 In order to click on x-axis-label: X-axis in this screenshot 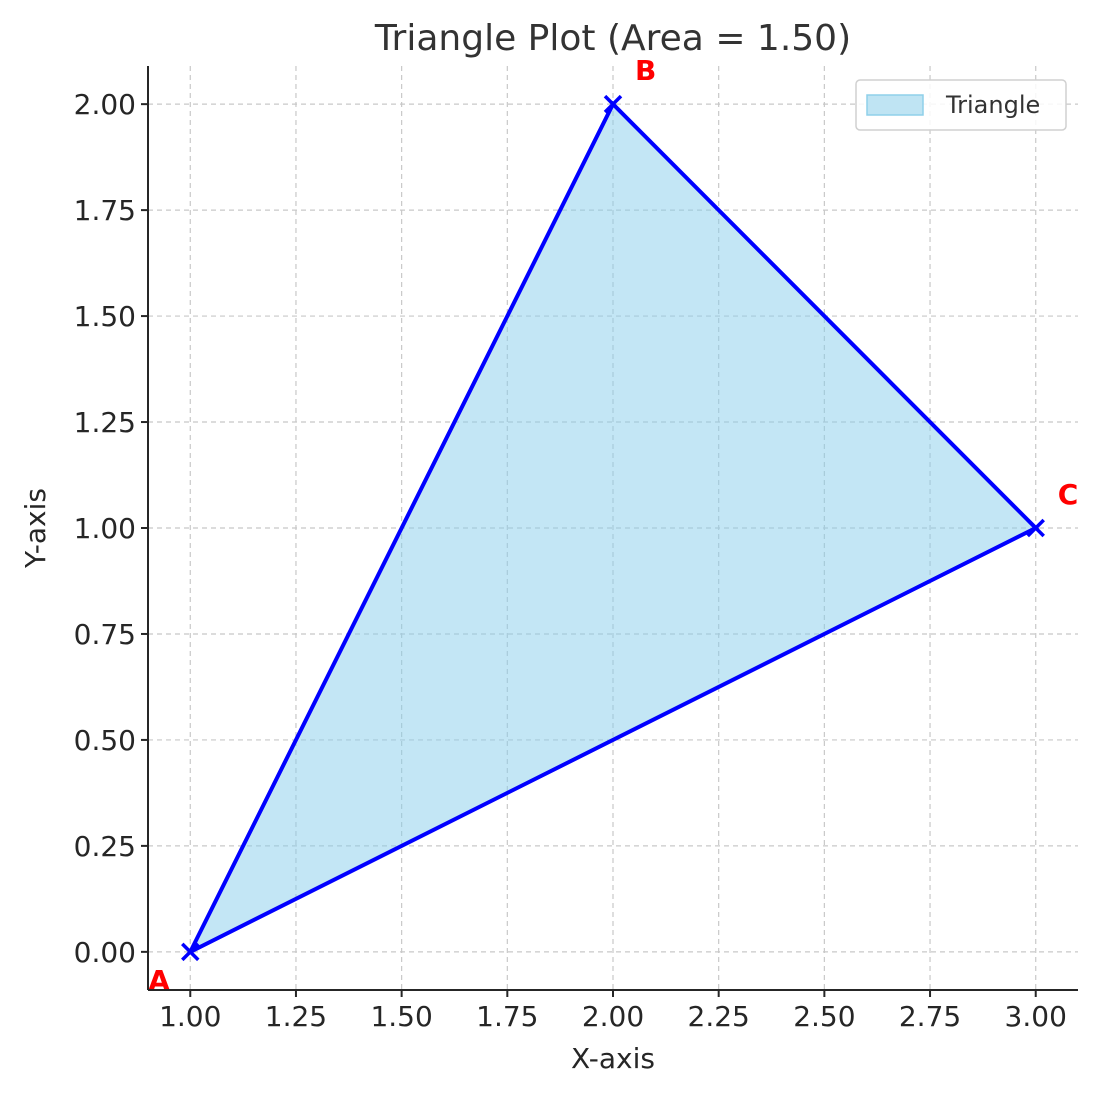, I will do `click(613, 1058)`.